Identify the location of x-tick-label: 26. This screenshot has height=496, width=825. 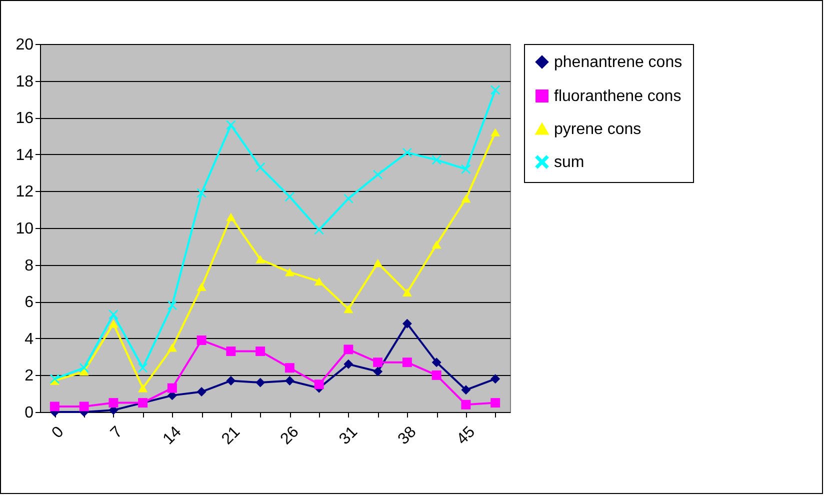
(290, 435).